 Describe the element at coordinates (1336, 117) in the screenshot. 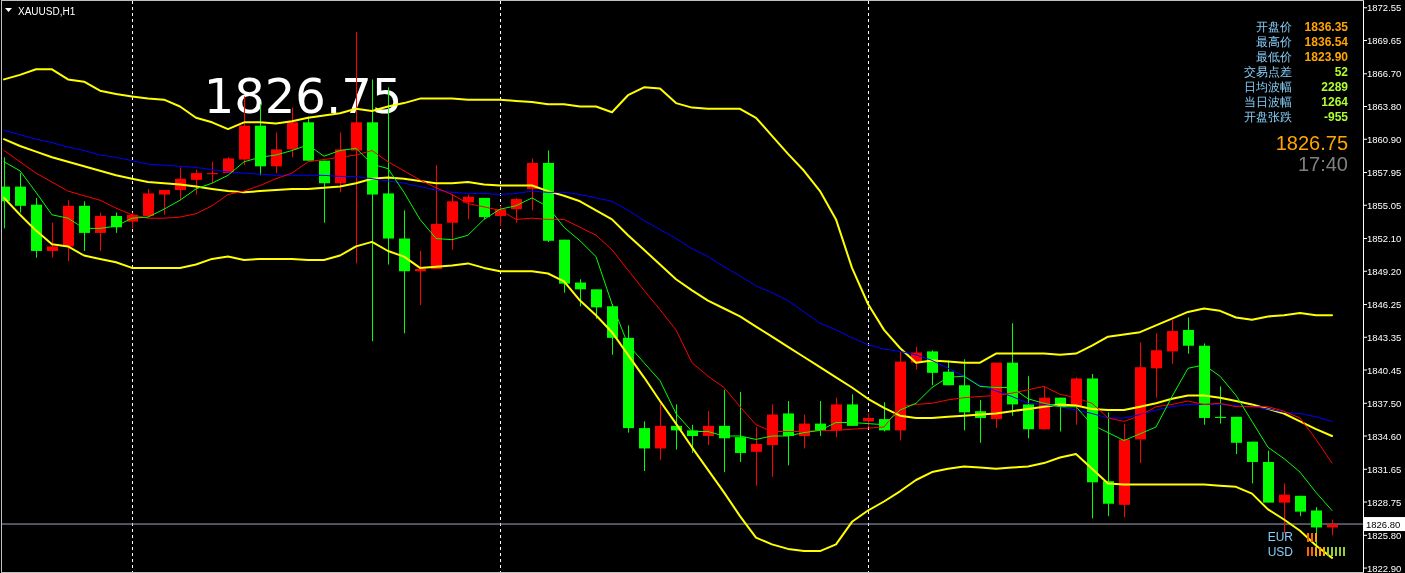

I see `annotation: -955` at that location.